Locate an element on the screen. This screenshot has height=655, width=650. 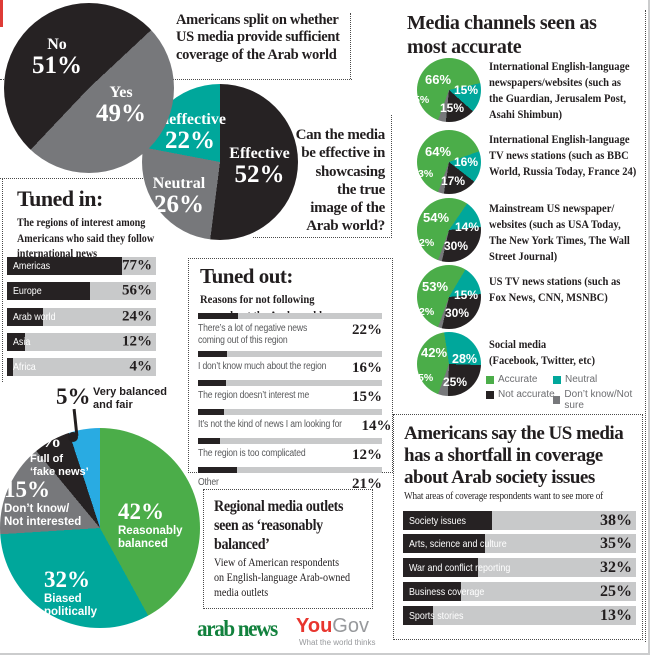
accuracy-pie-us-newspapers: 54% 14% 30% 2% is located at coordinates (449, 230).